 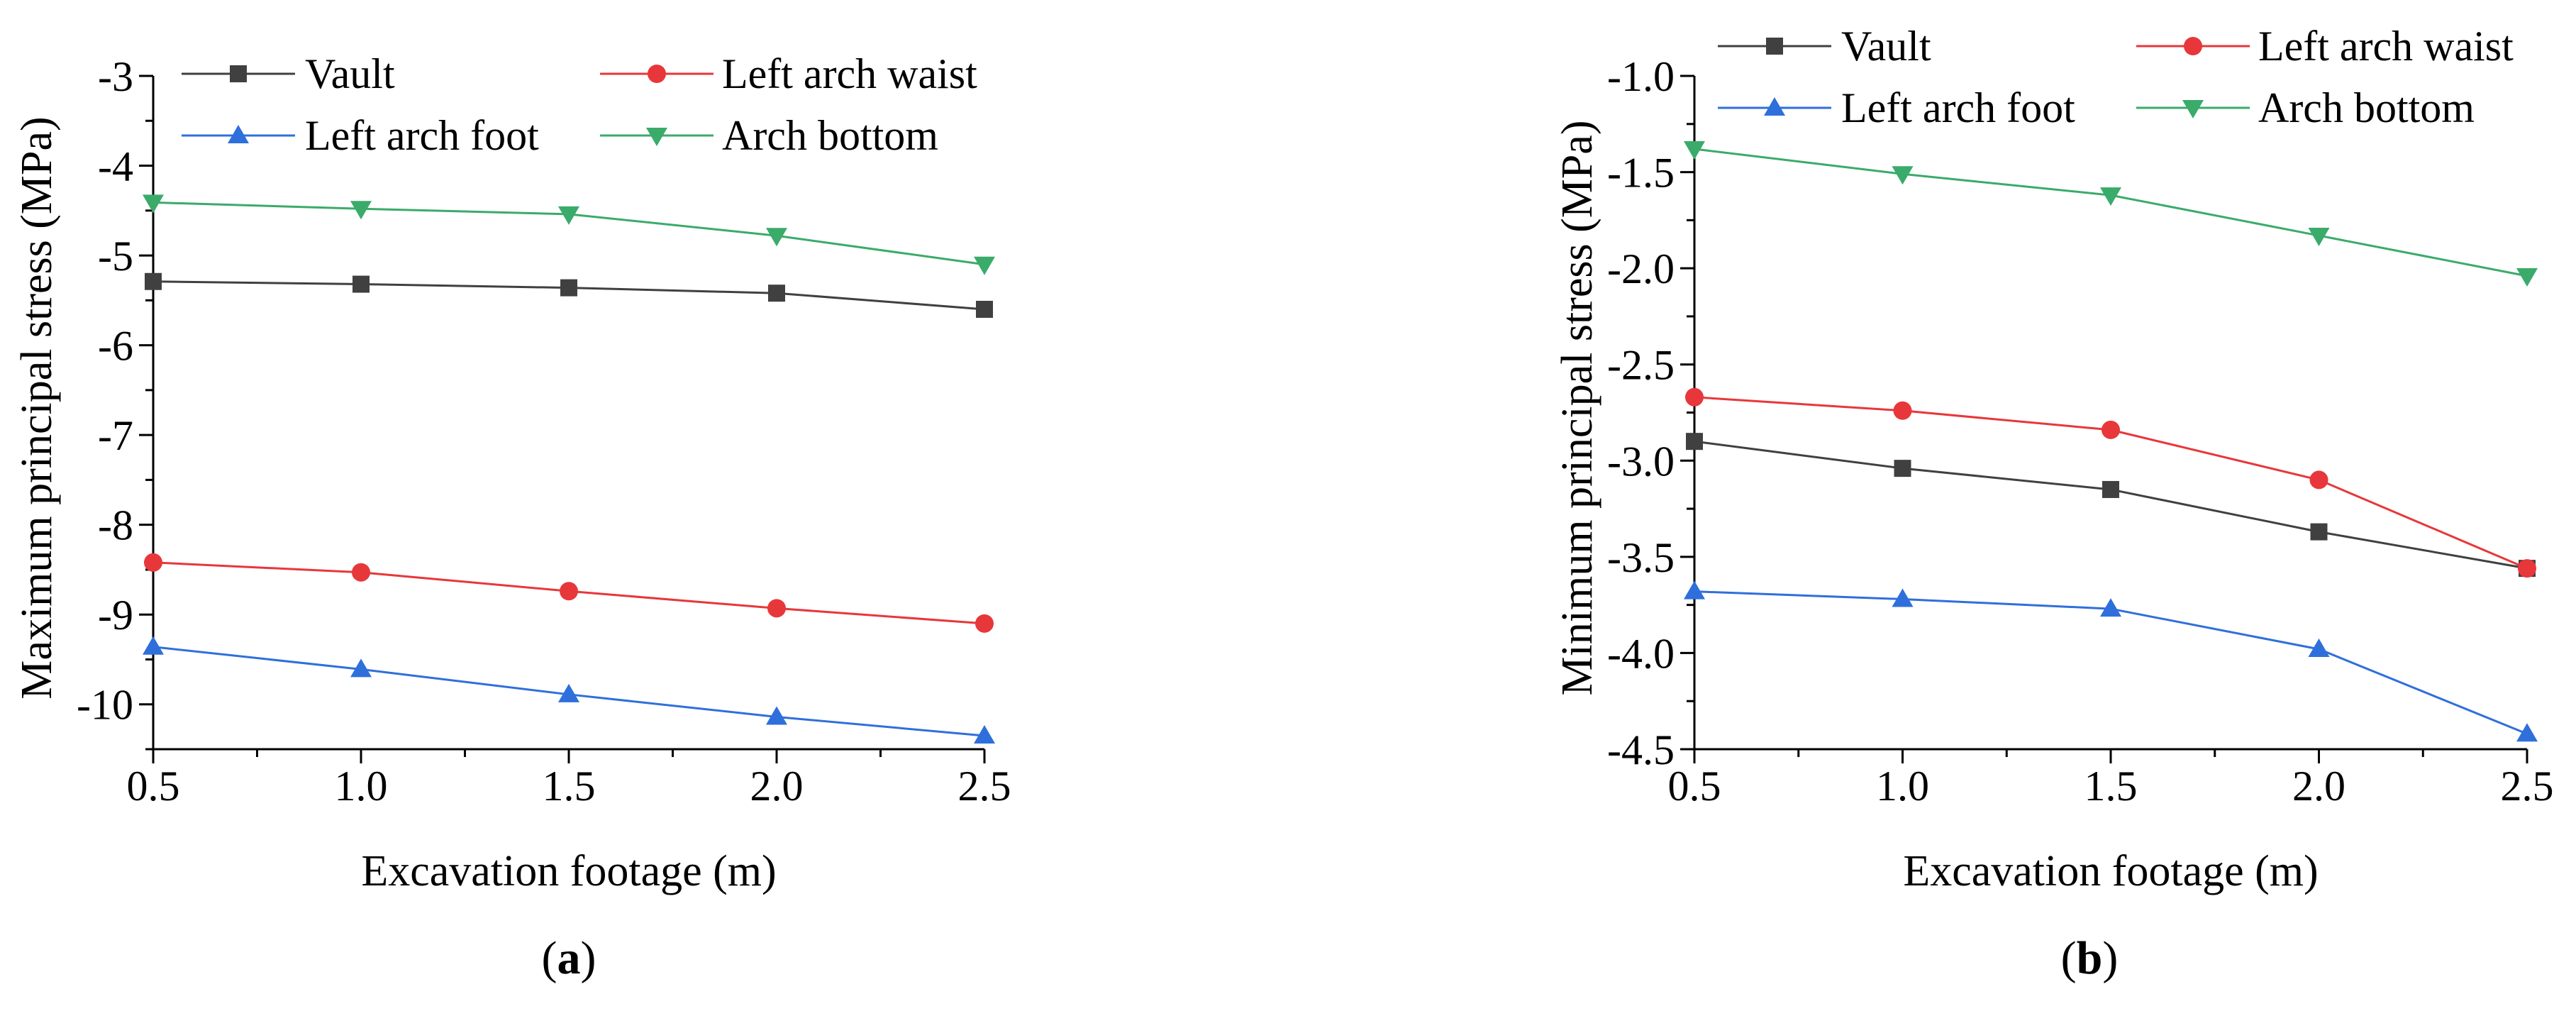 What do you see at coordinates (1641, 268) in the screenshot?
I see `y-tick-label-b: -2.0` at bounding box center [1641, 268].